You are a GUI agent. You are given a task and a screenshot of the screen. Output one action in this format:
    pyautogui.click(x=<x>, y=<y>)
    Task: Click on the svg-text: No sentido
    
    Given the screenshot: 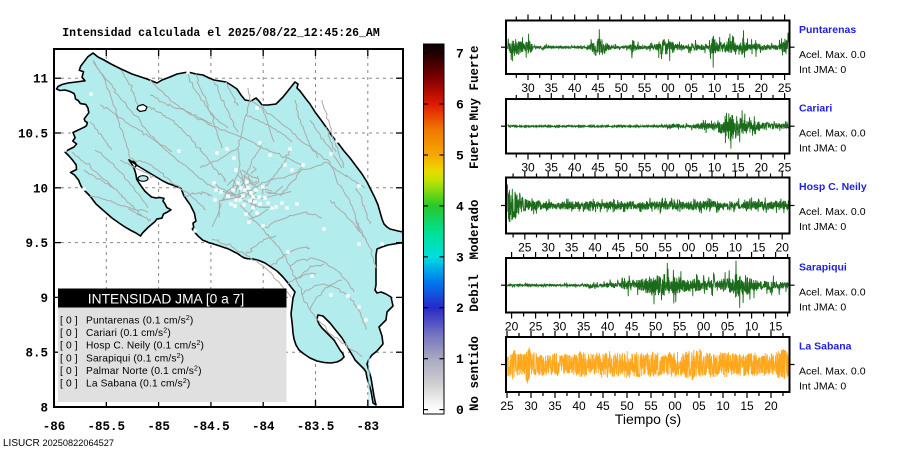 What is the action you would take?
    pyautogui.click(x=475, y=373)
    